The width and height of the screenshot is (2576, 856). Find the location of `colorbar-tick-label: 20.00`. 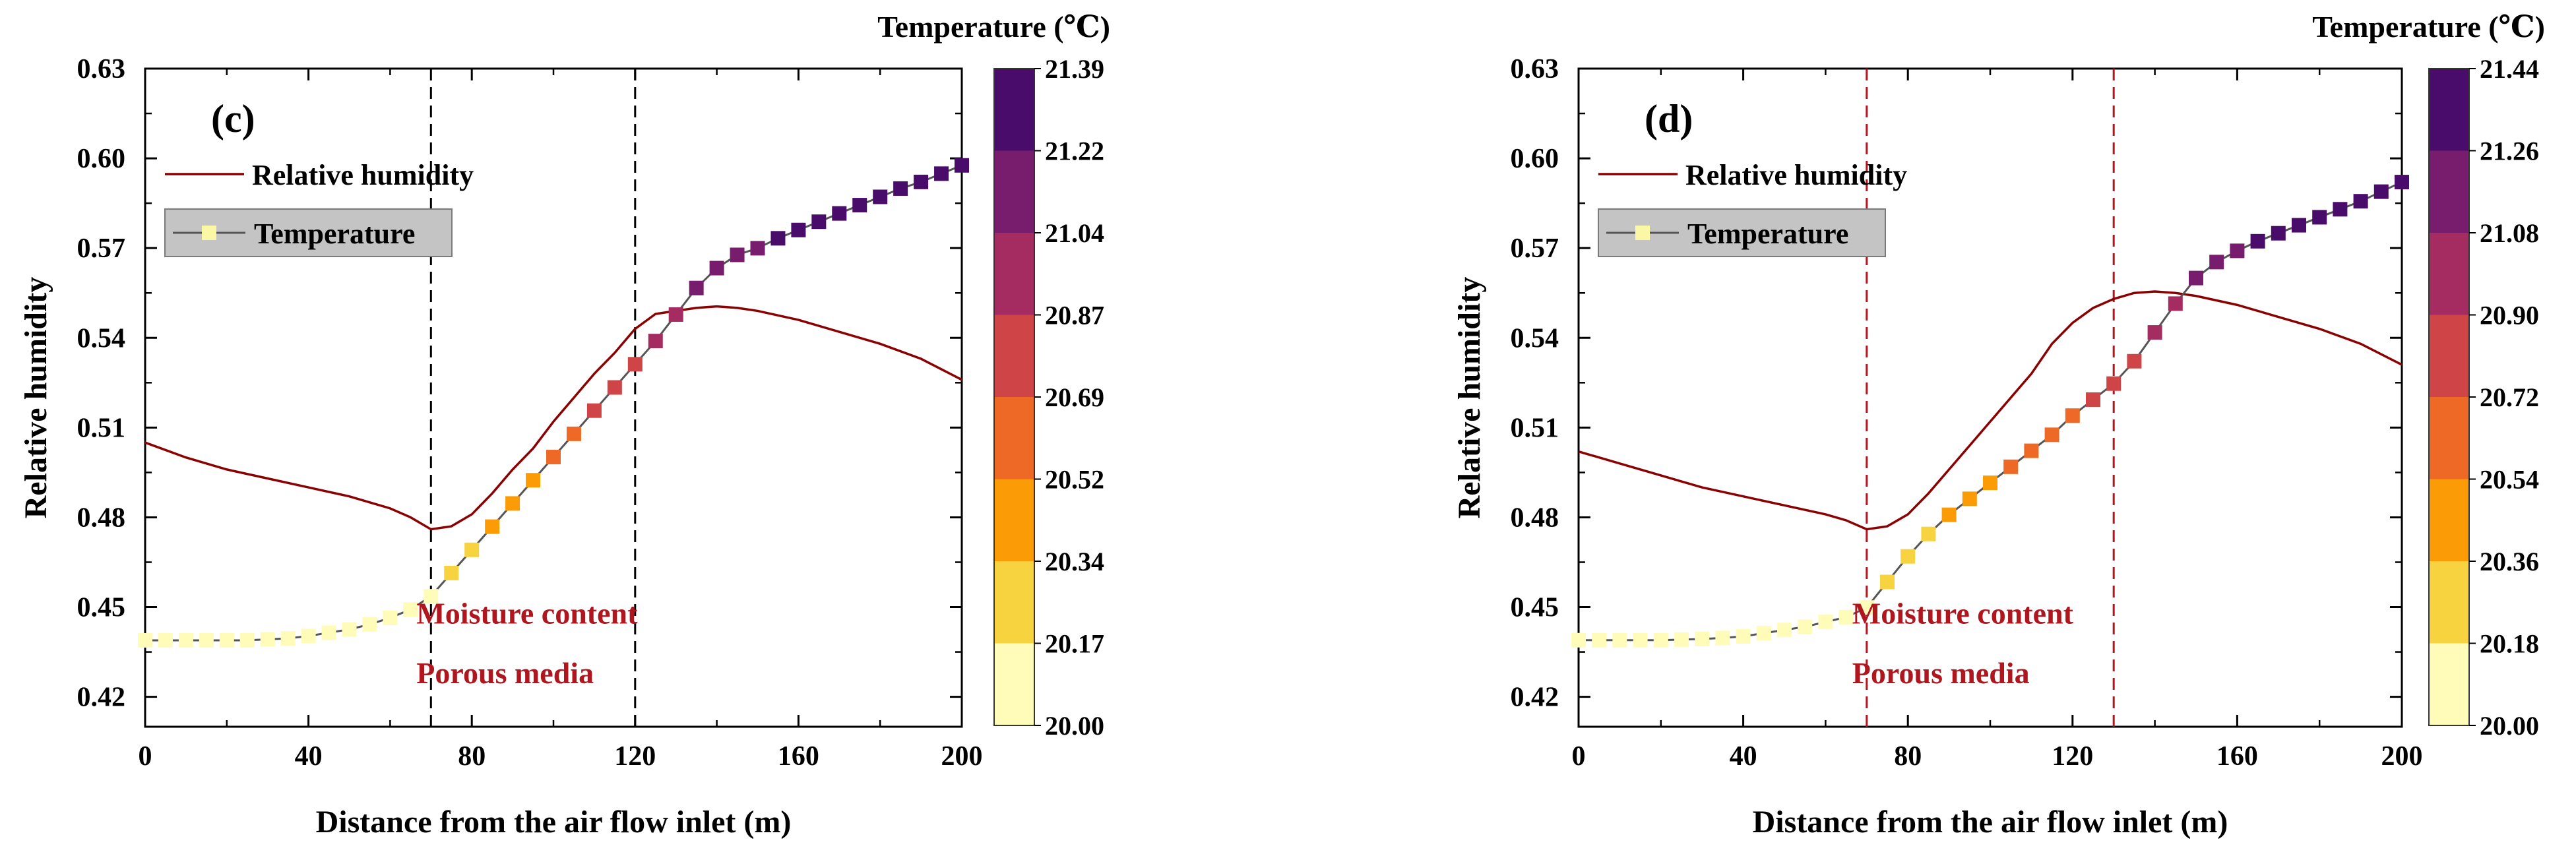

colorbar-tick-label: 20.00 is located at coordinates (1075, 726).